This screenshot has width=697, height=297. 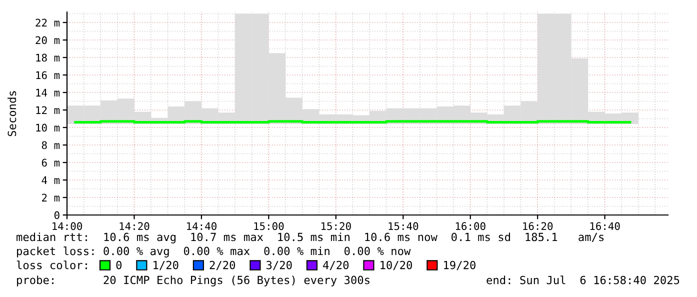 I want to click on y-axis-title: Seconds, so click(x=12, y=113).